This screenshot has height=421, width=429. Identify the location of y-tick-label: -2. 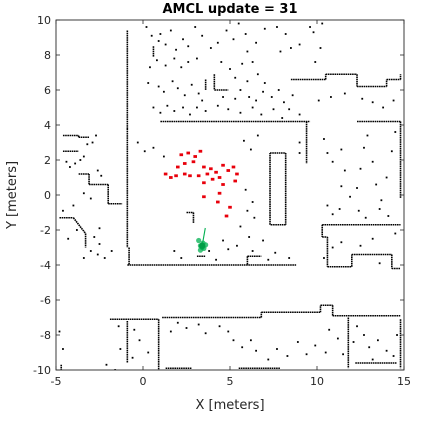
(45, 230).